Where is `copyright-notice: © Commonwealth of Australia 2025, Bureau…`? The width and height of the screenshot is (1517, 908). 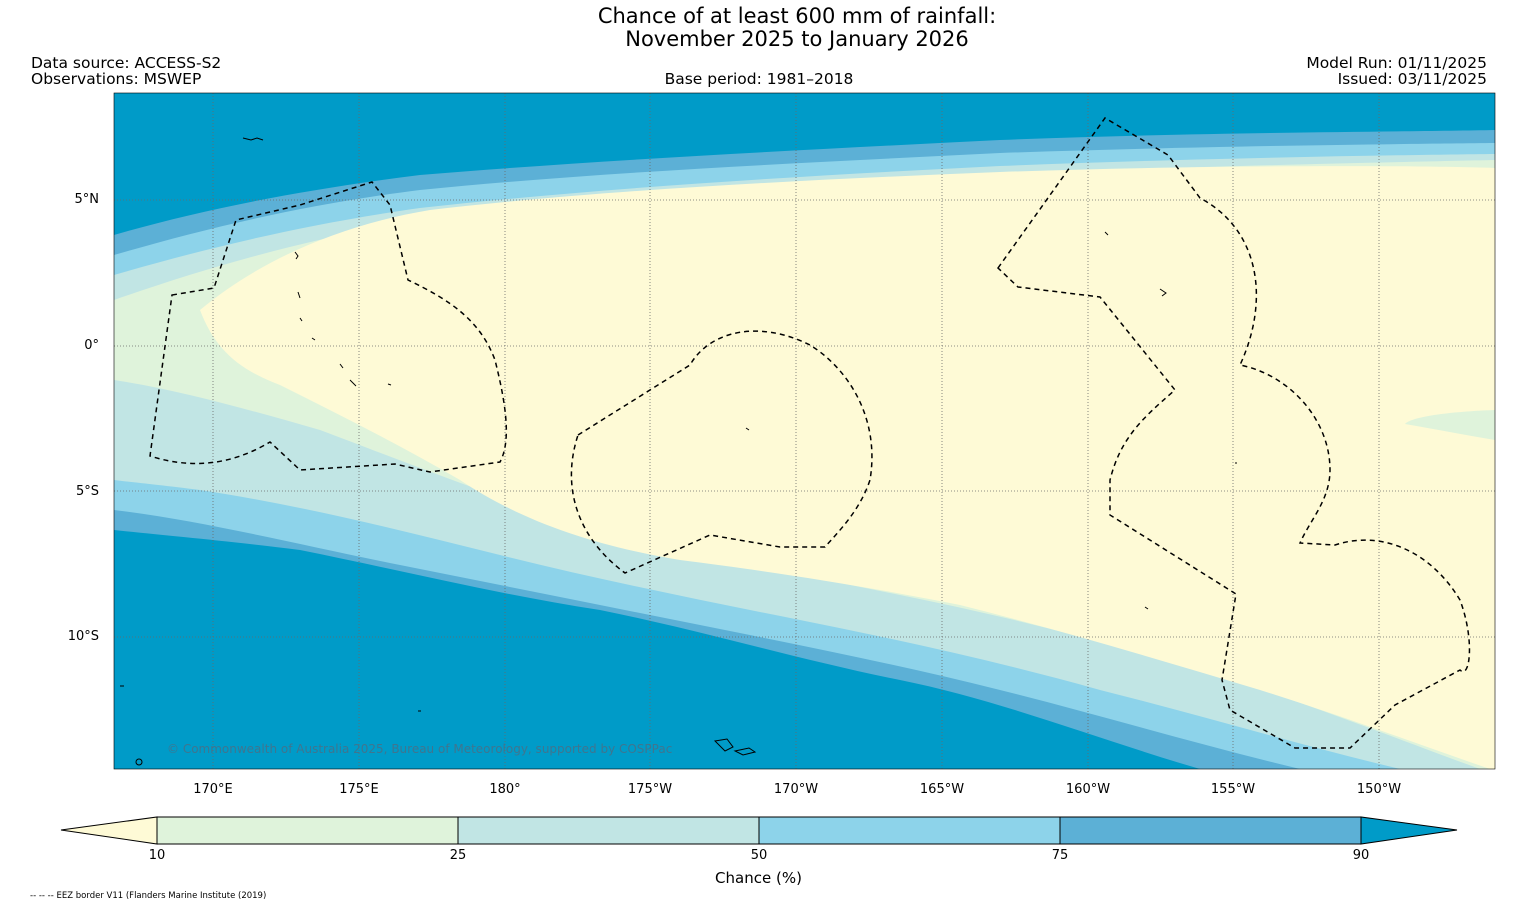 copyright-notice: © Commonwealth of Australia 2025, Bureau… is located at coordinates (420, 749).